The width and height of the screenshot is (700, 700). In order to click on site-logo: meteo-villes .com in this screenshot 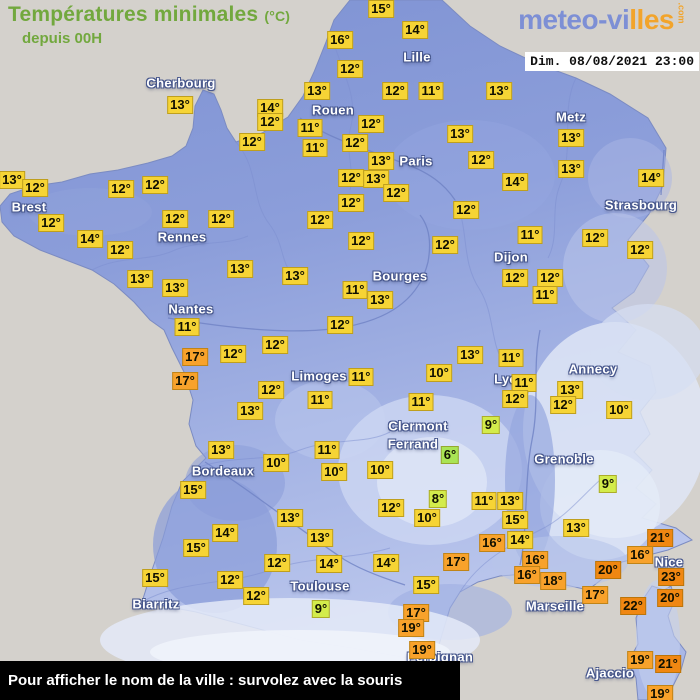, I will do `click(605, 19)`.